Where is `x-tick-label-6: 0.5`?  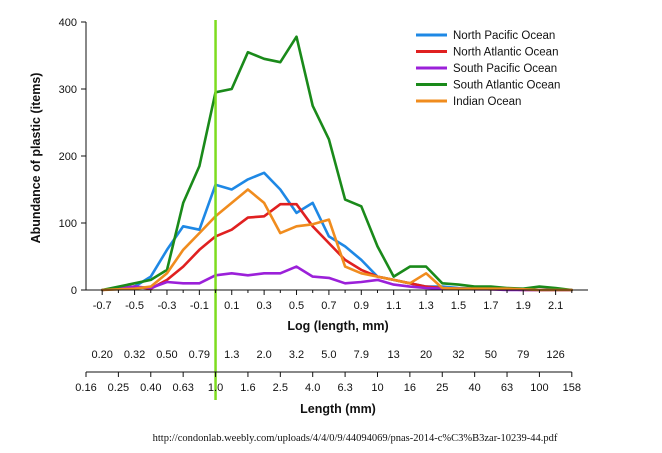
x-tick-label-6: 0.5 is located at coordinates (296, 306).